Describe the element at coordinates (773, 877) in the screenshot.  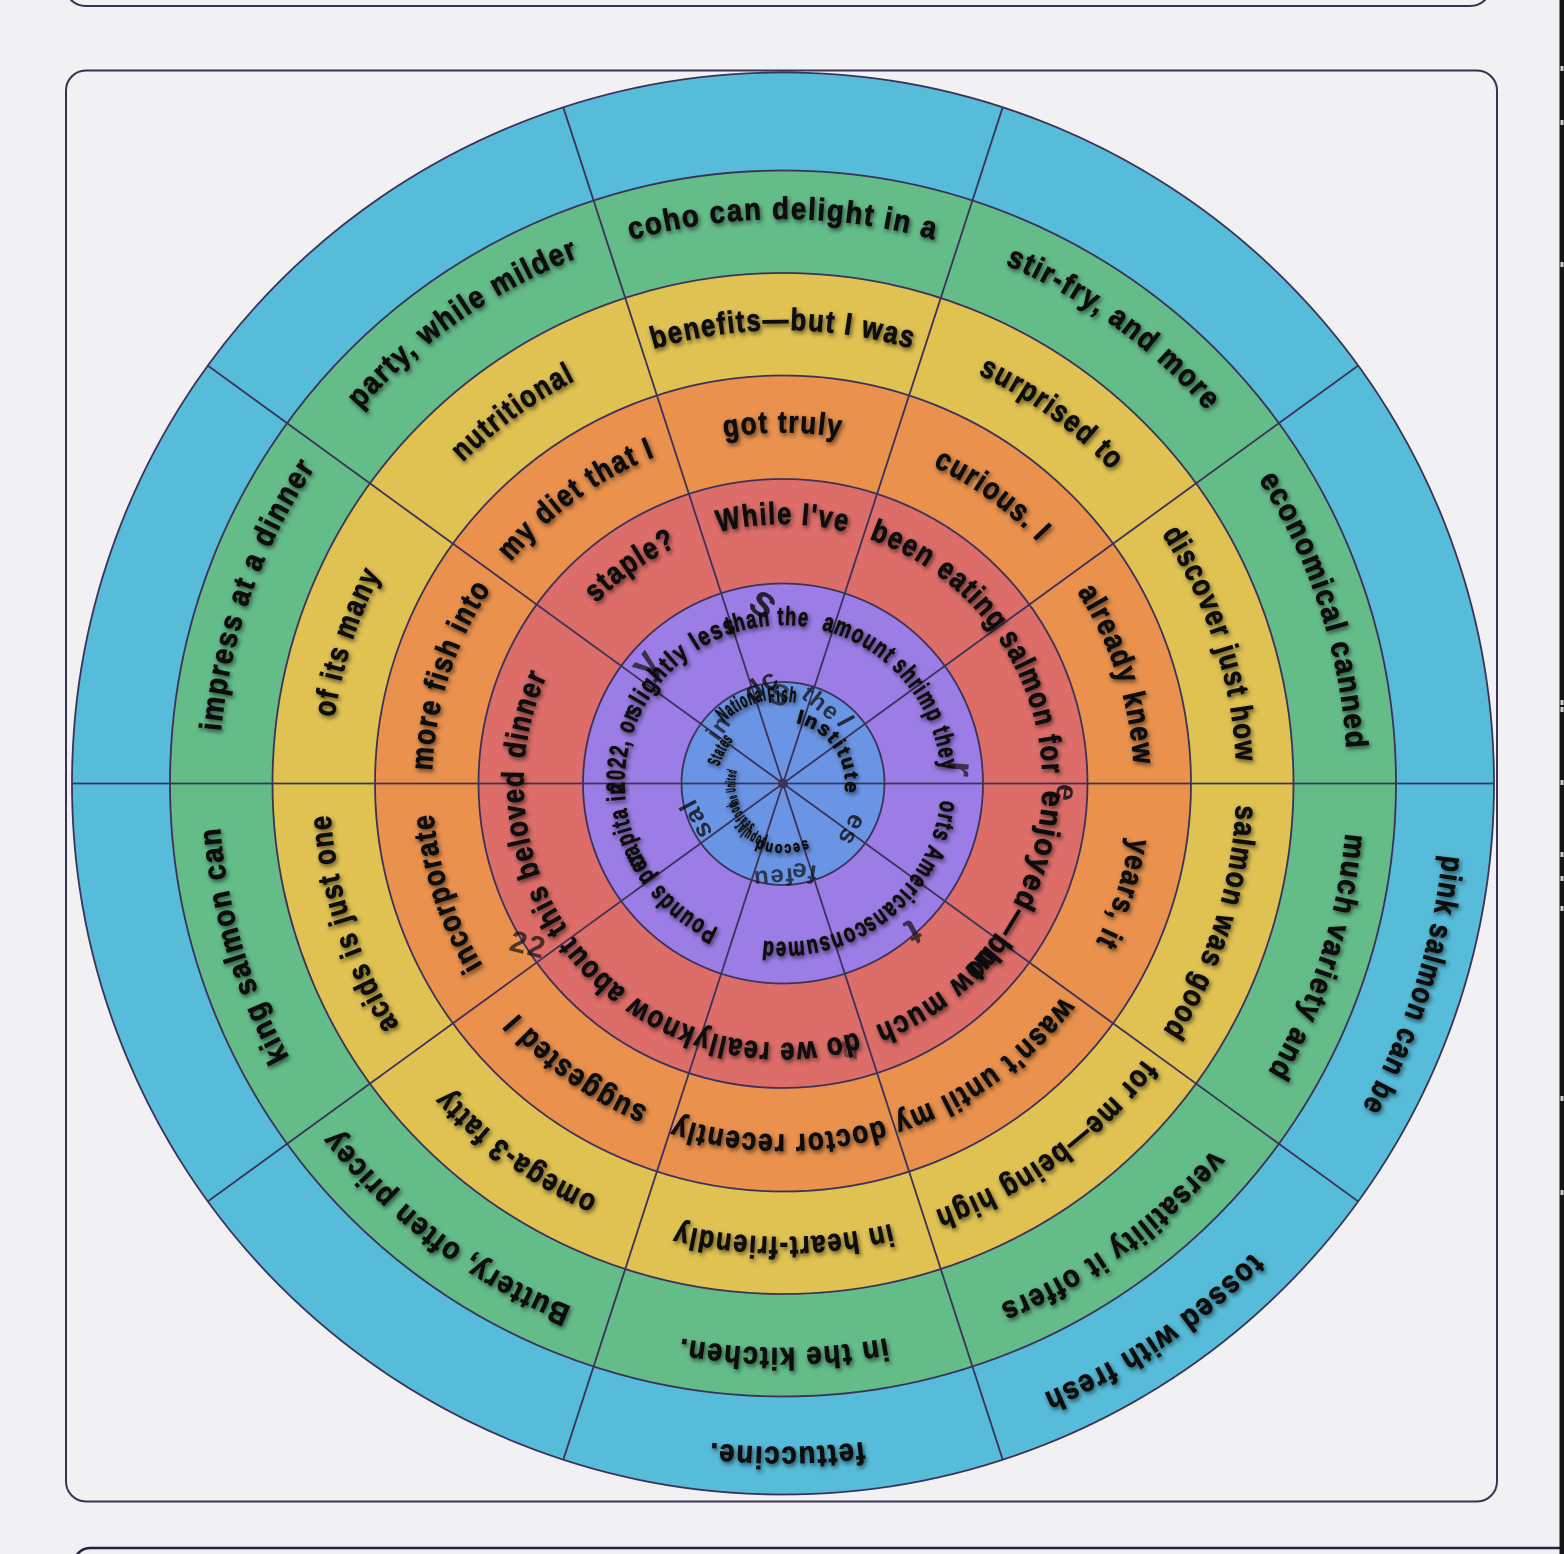
I see `svg-text: feu` at that location.